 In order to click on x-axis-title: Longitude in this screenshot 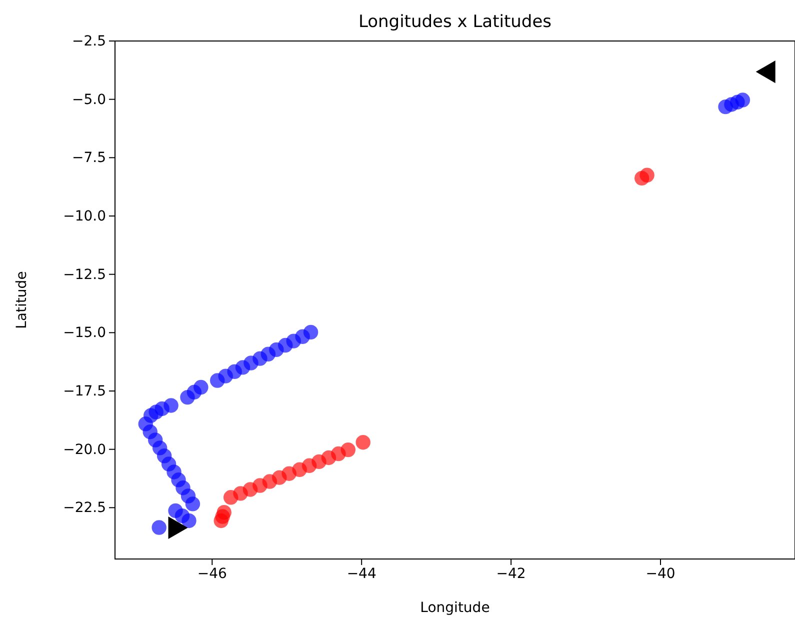, I will do `click(455, 608)`.